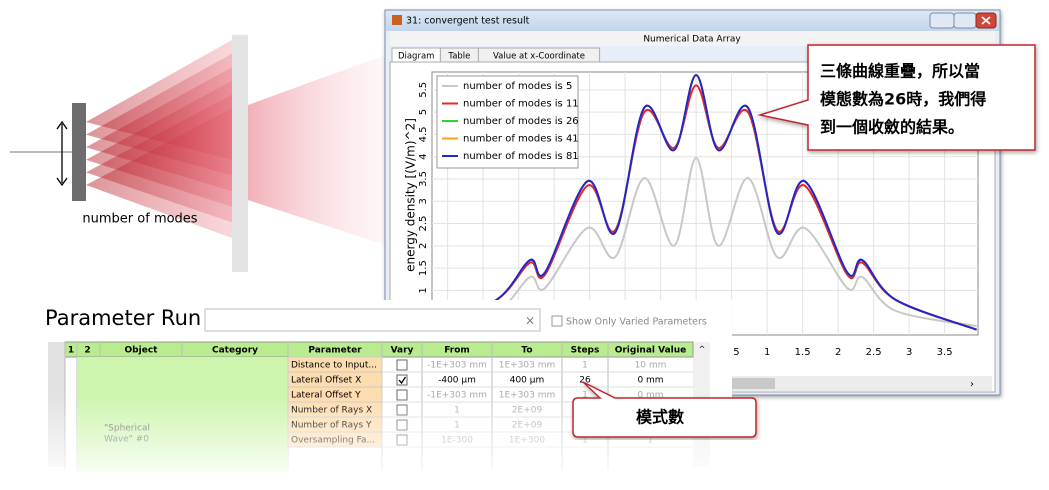 Image resolution: width=1049 pixels, height=490 pixels. What do you see at coordinates (423, 179) in the screenshot?
I see `y-tick-label: 3.5` at bounding box center [423, 179].